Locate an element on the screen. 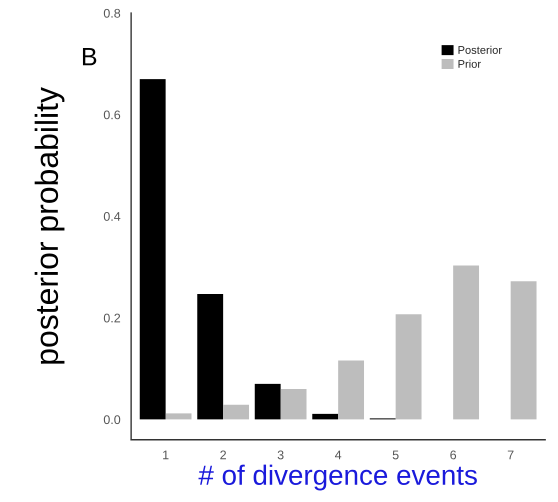  x-tick-label: 4 is located at coordinates (338, 455).